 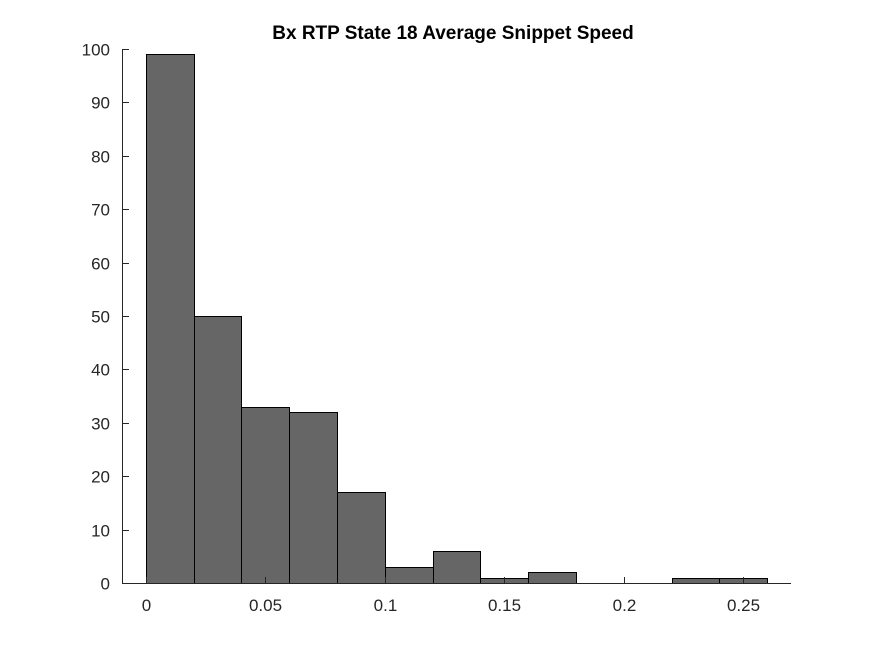 I want to click on x-tick-label: 0.05, so click(x=265, y=605).